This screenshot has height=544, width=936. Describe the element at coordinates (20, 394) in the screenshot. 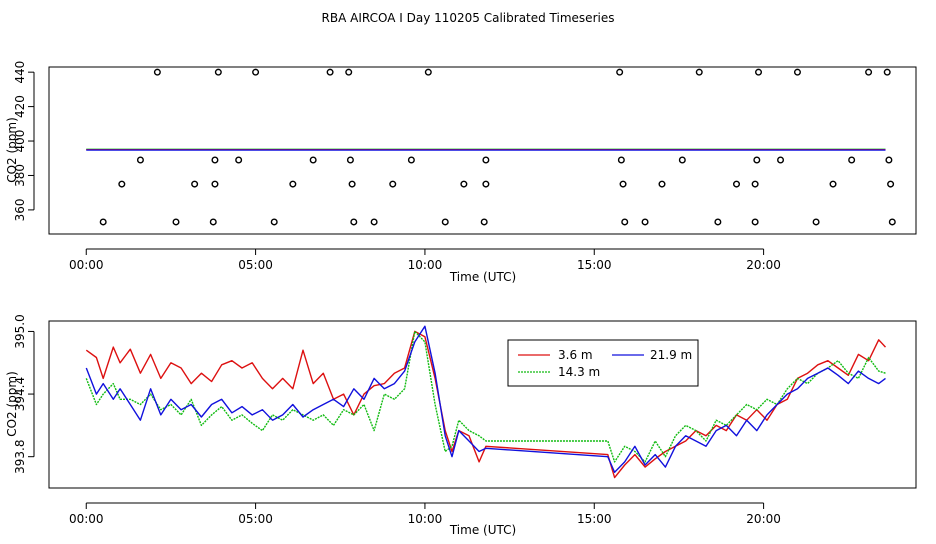

I see `bottom-y-tick-label: 394.4` at that location.